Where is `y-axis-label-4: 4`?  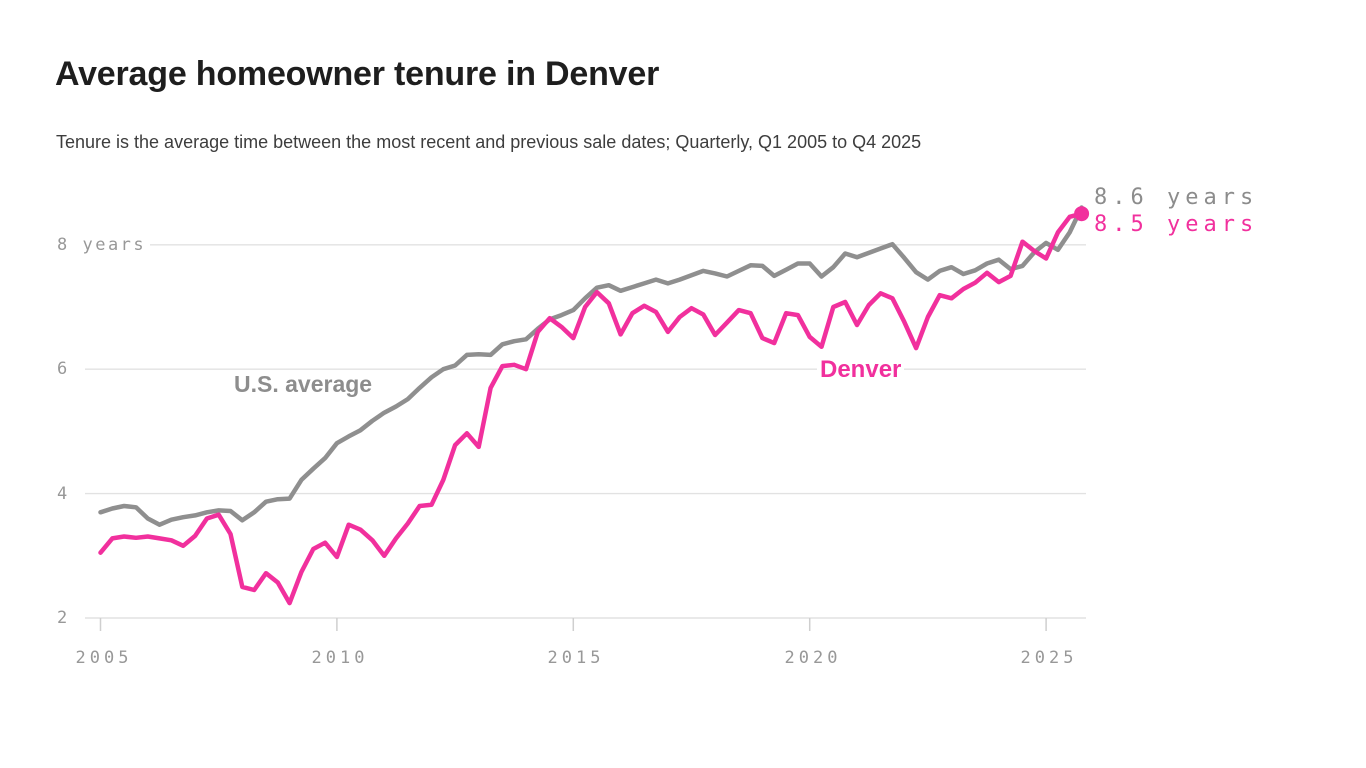 y-axis-label-4: 4 is located at coordinates (63, 494).